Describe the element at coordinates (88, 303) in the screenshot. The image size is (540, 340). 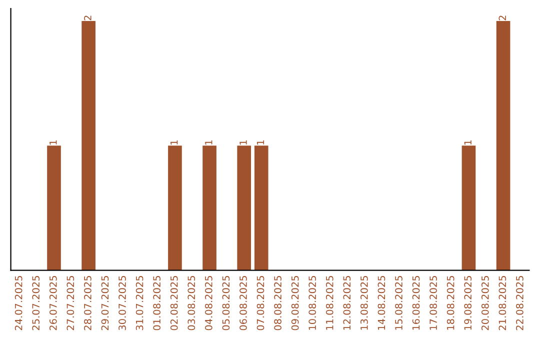
I see `x-tick-label: 28.07.2025` at that location.